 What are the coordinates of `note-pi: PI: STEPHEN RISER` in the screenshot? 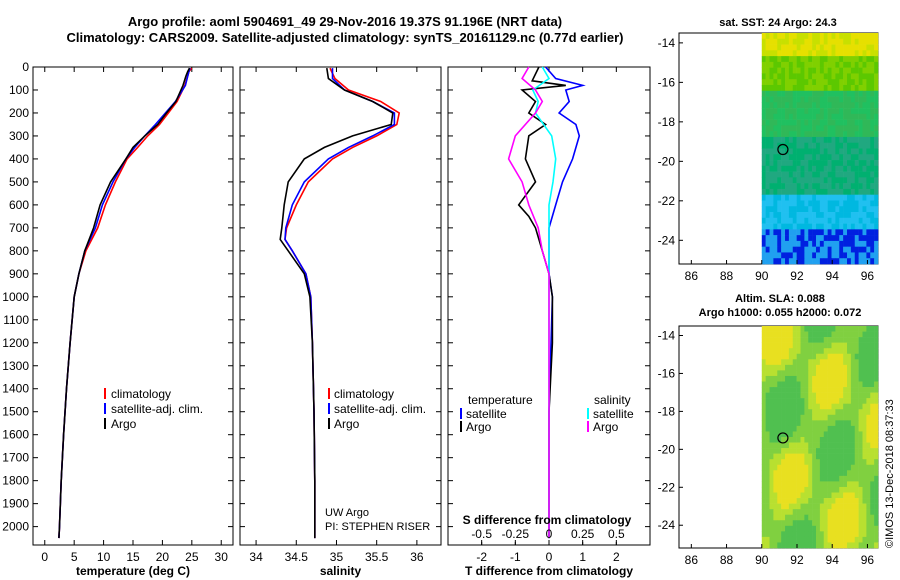 It's located at (377, 527).